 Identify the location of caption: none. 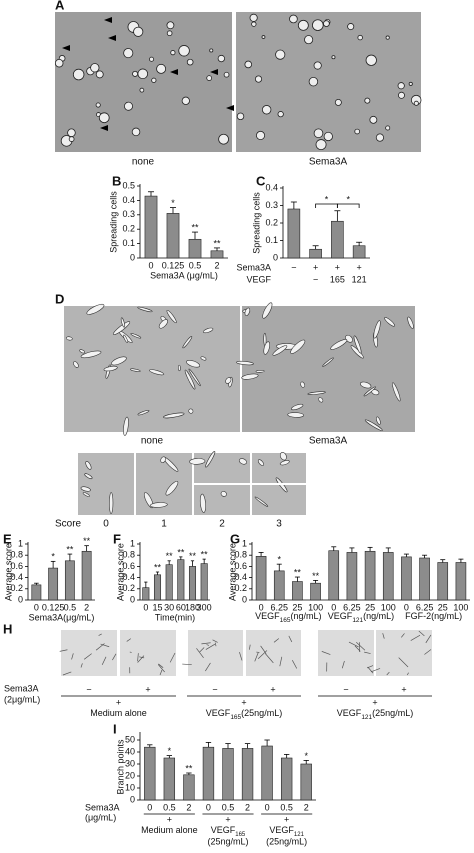
(152, 441).